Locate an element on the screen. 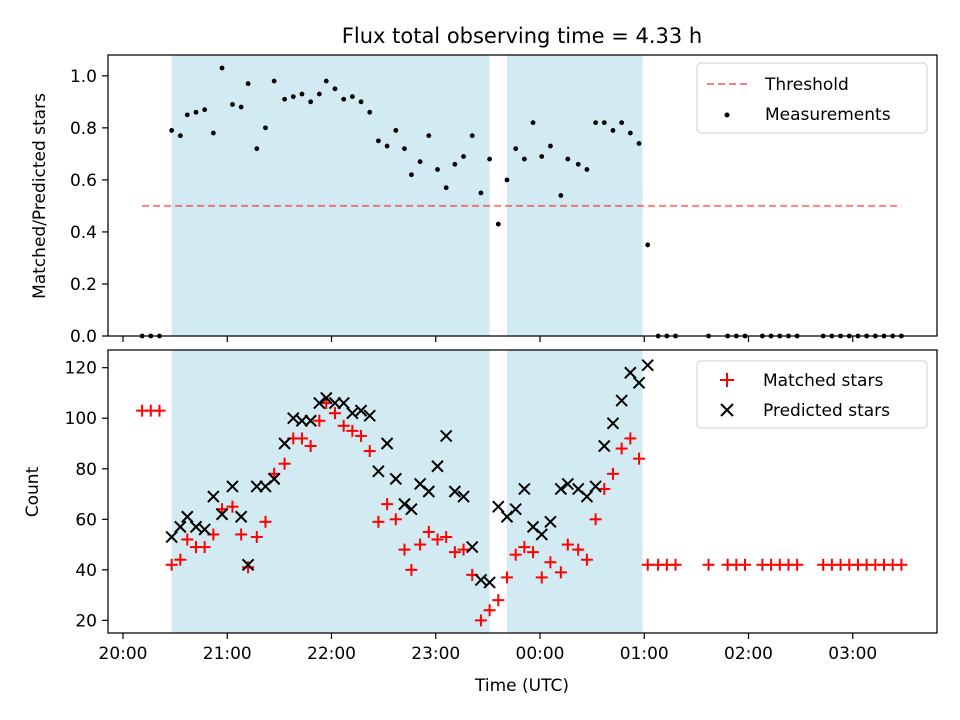 This screenshot has height=720, width=960. bottom-y-tick-label: 80 is located at coordinates (86, 470).